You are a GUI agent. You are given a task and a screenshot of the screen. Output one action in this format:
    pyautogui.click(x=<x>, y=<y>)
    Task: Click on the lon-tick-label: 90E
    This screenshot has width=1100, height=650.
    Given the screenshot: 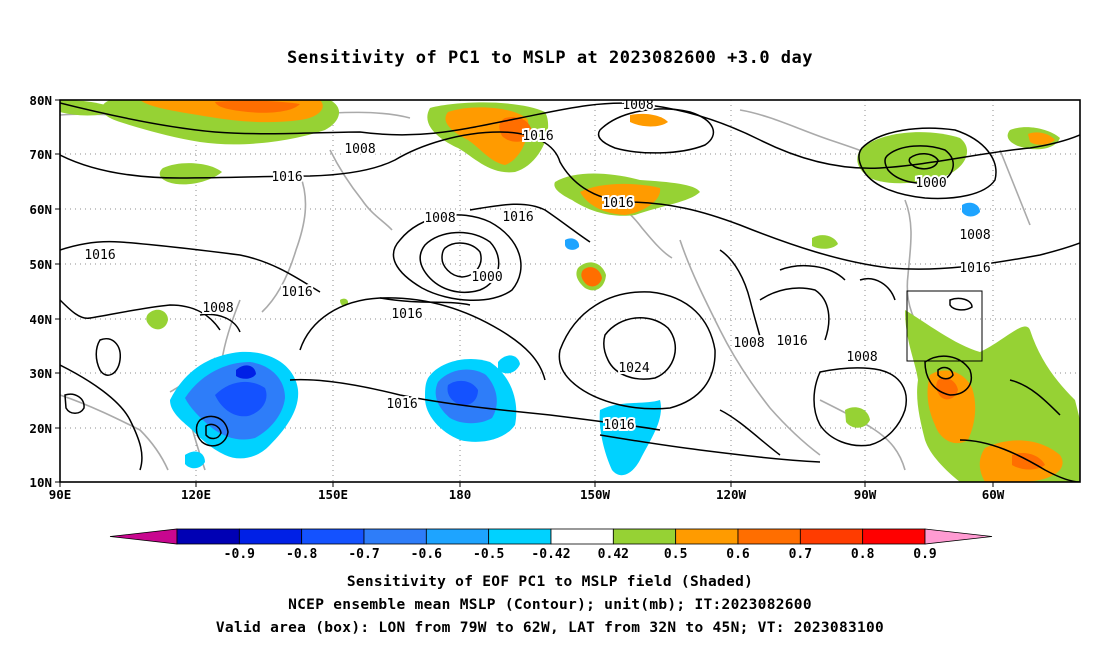 What is the action you would take?
    pyautogui.click(x=60, y=494)
    